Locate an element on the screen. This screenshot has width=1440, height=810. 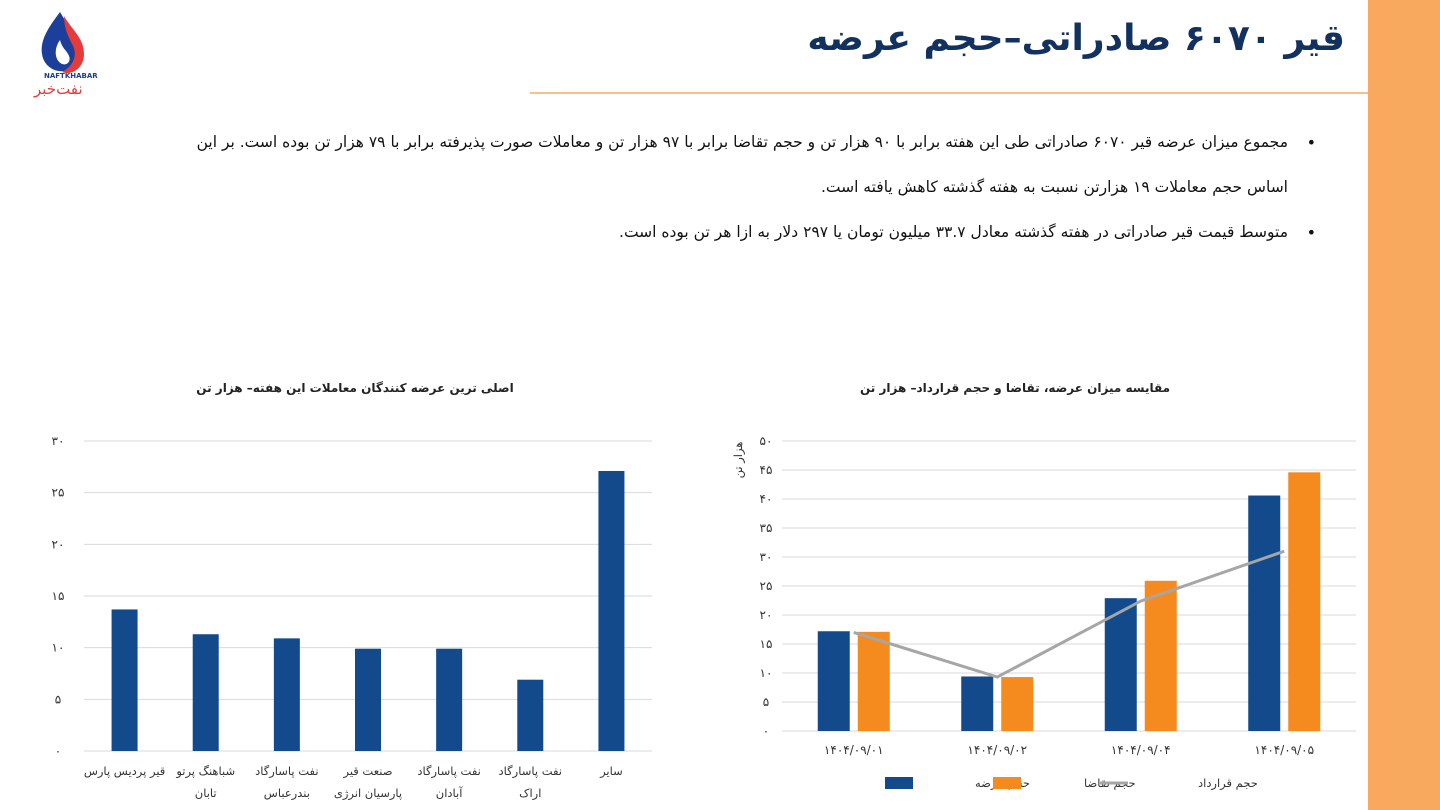
x-category-label: سایر is located at coordinates (611, 771).